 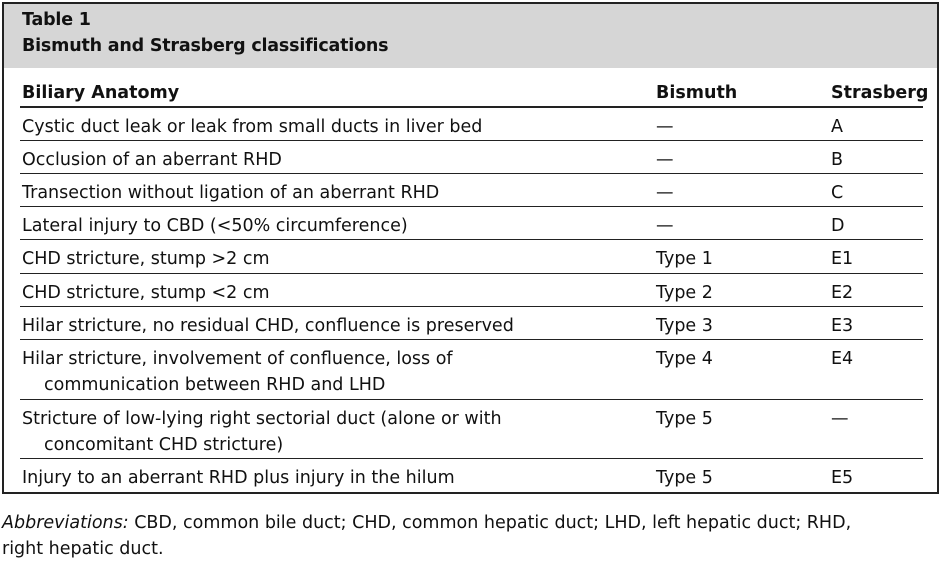 I want to click on cell-strasberg: D, so click(x=838, y=226).